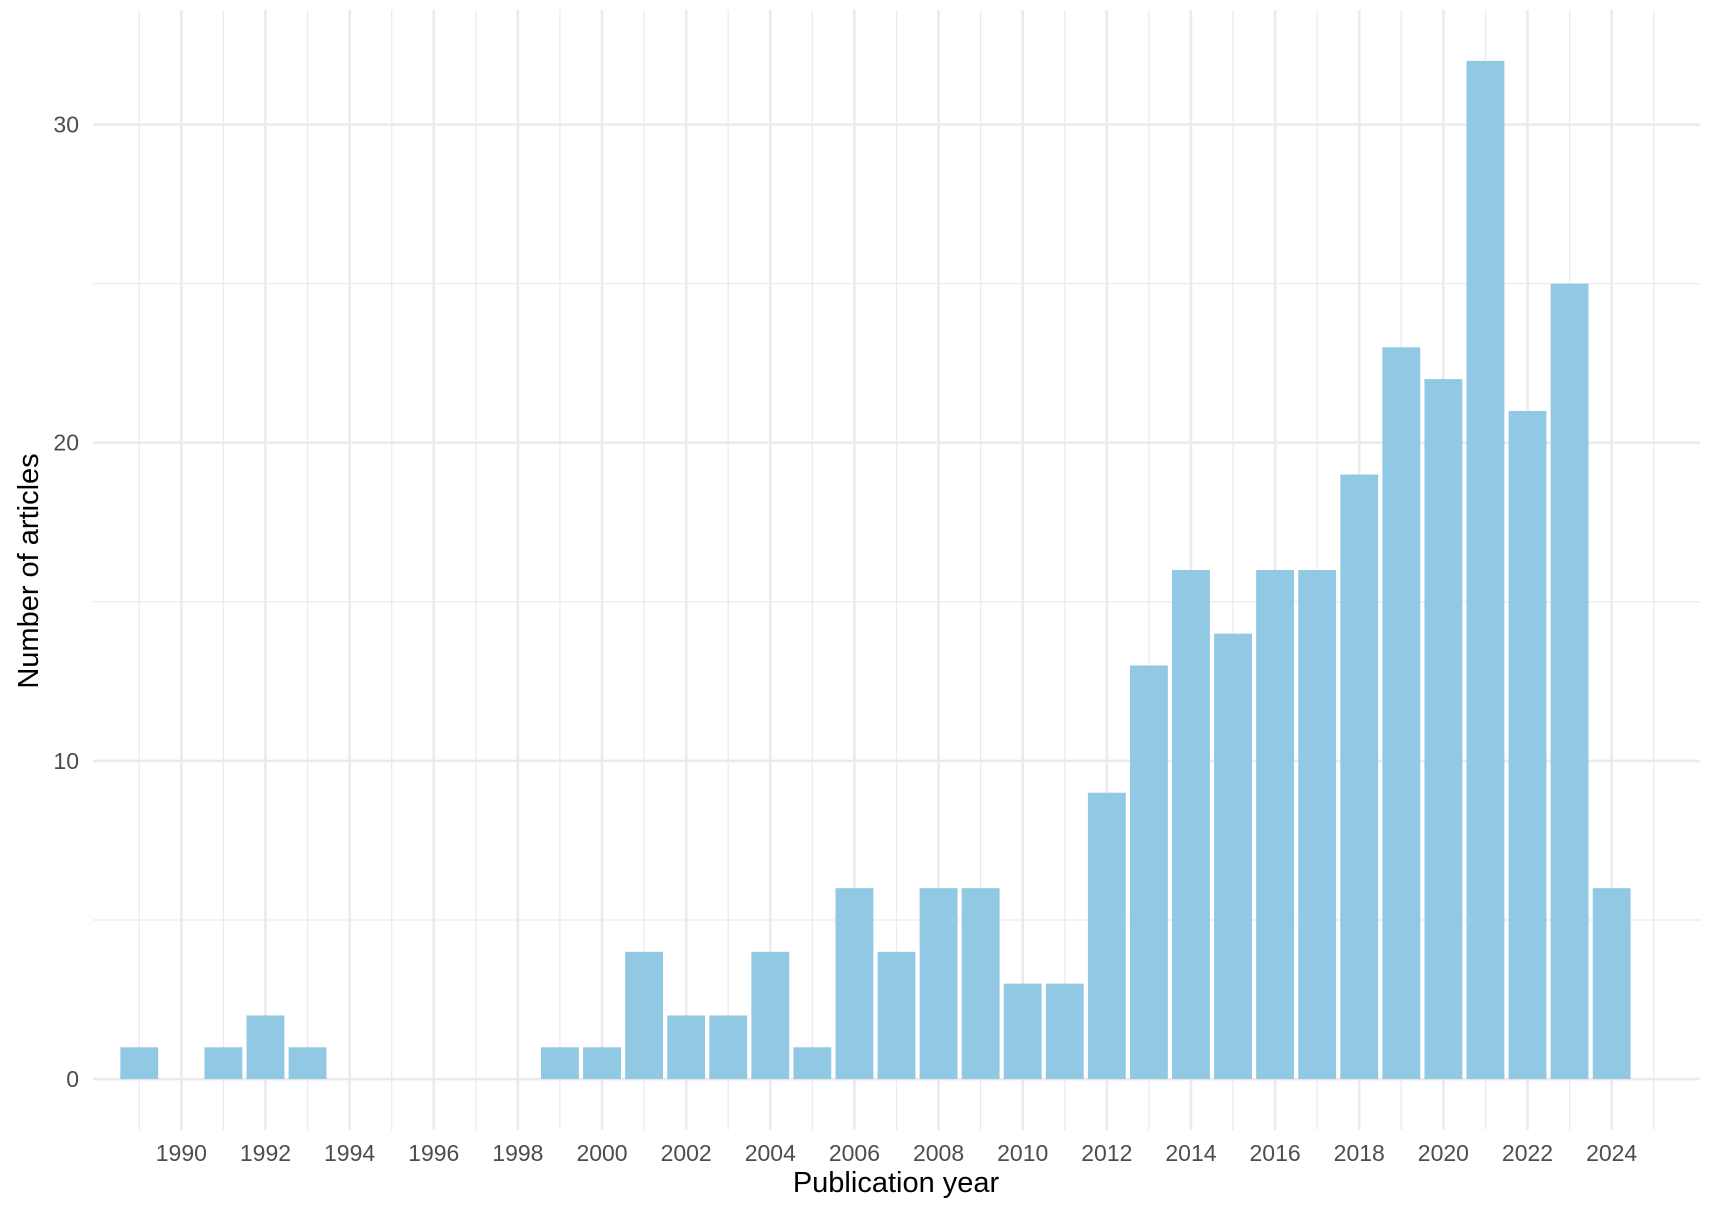 Image resolution: width=1714 pixels, height=1214 pixels. Describe the element at coordinates (938, 984) in the screenshot. I see `bar-2008` at that location.